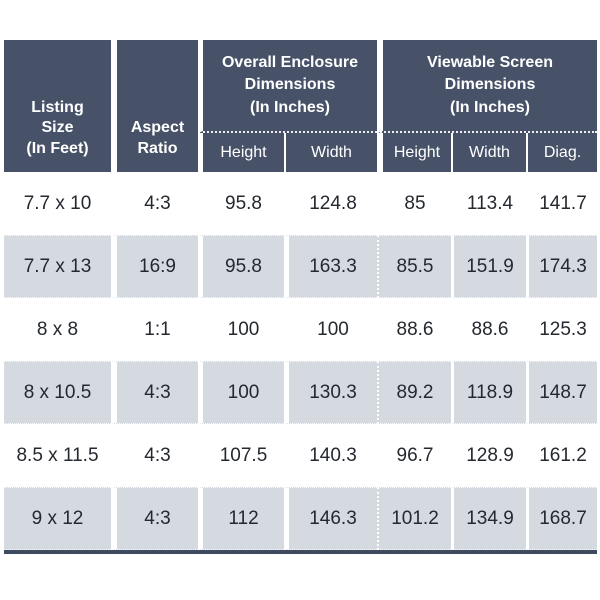  I want to click on table-row: 8 x 10.5 4:3 100 130.3 89.2 118.9 148.7, so click(300, 392).